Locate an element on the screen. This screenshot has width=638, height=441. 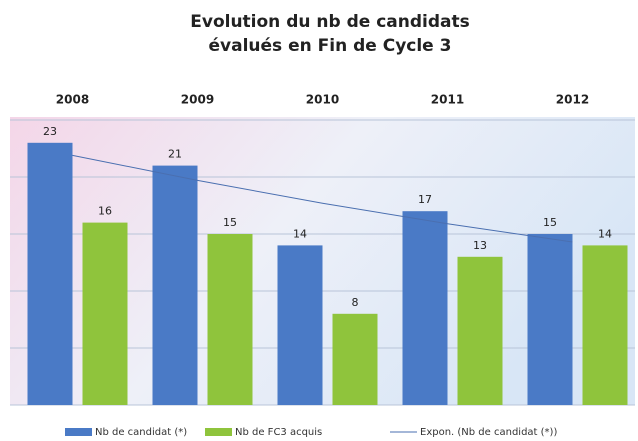
legend-label: Nb de FC3 acquis is located at coordinates (278, 432).